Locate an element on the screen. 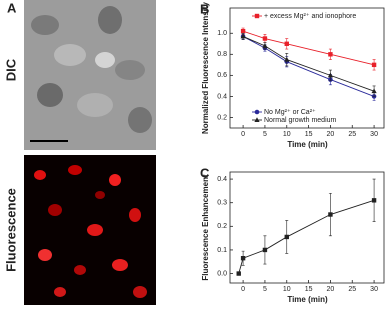 The width and height of the screenshot is (386, 314). legend-label: + excess Mg²⁺ and ionophore is located at coordinates (310, 16).